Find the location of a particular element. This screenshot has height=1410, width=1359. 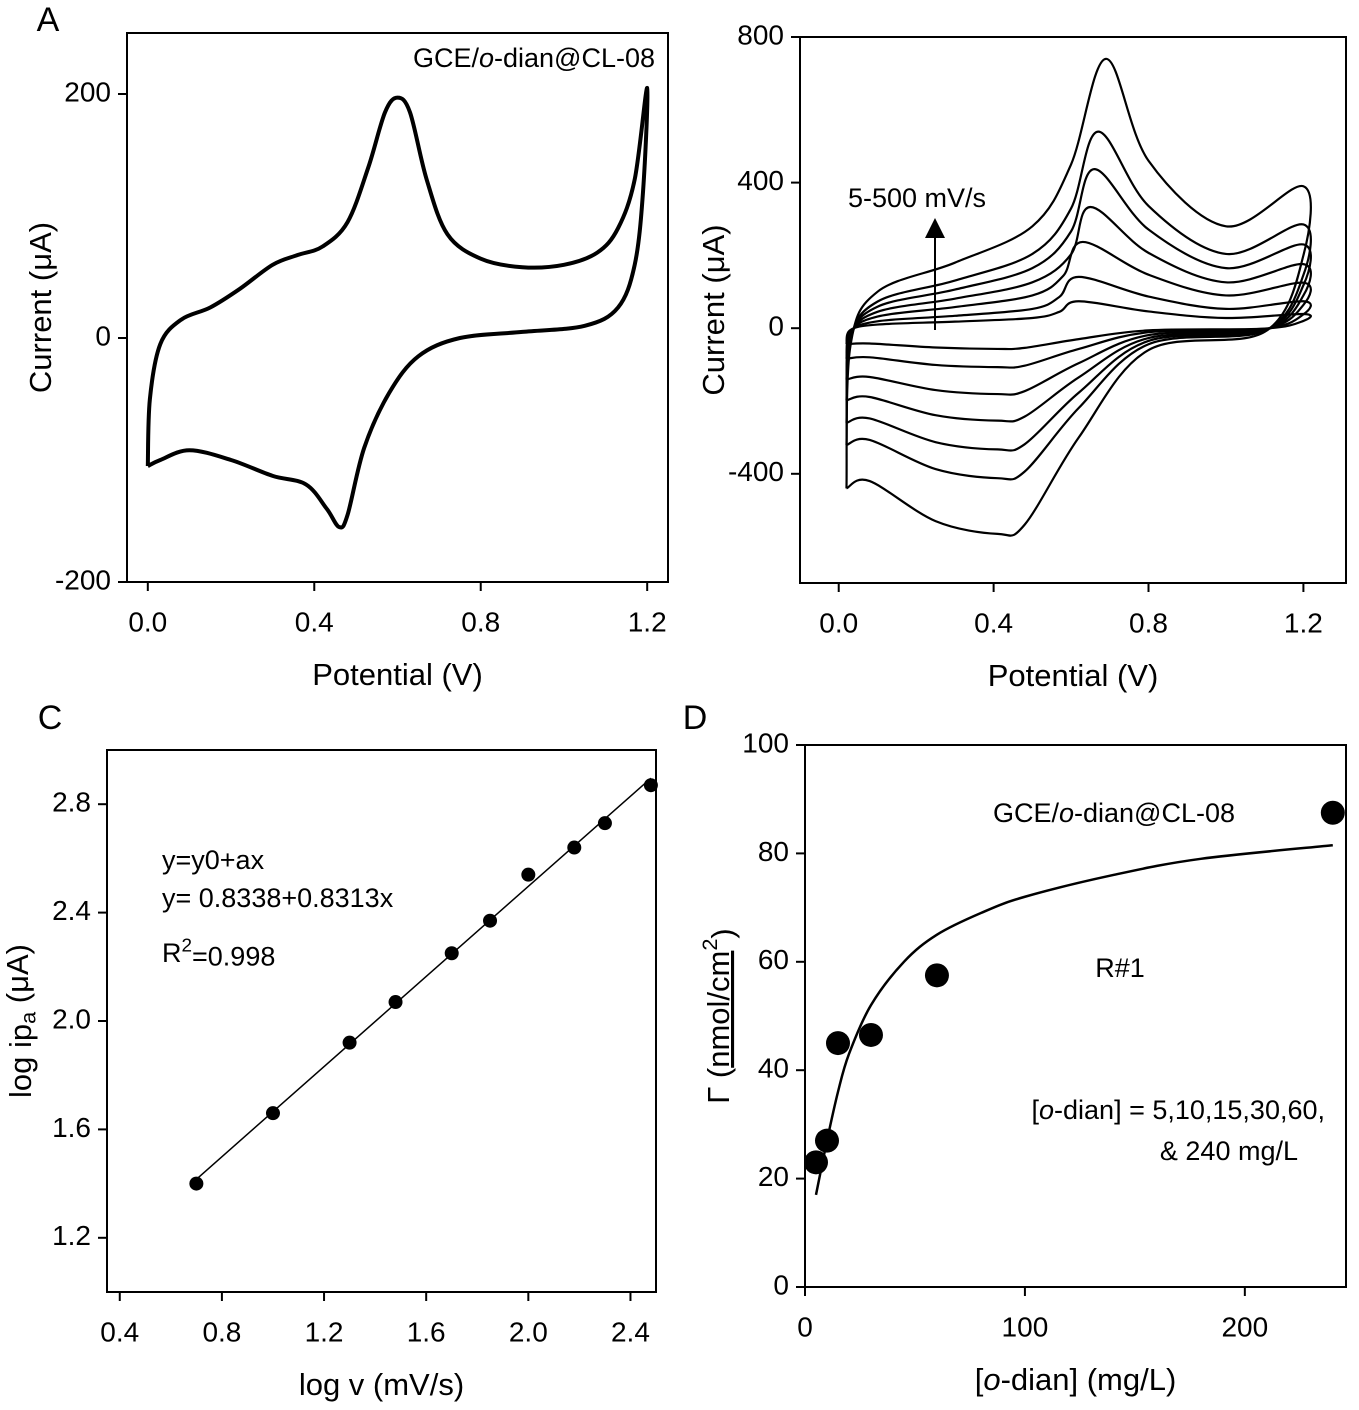

y-axis-label: log ipa (μA) is located at coordinates (20, 1021).